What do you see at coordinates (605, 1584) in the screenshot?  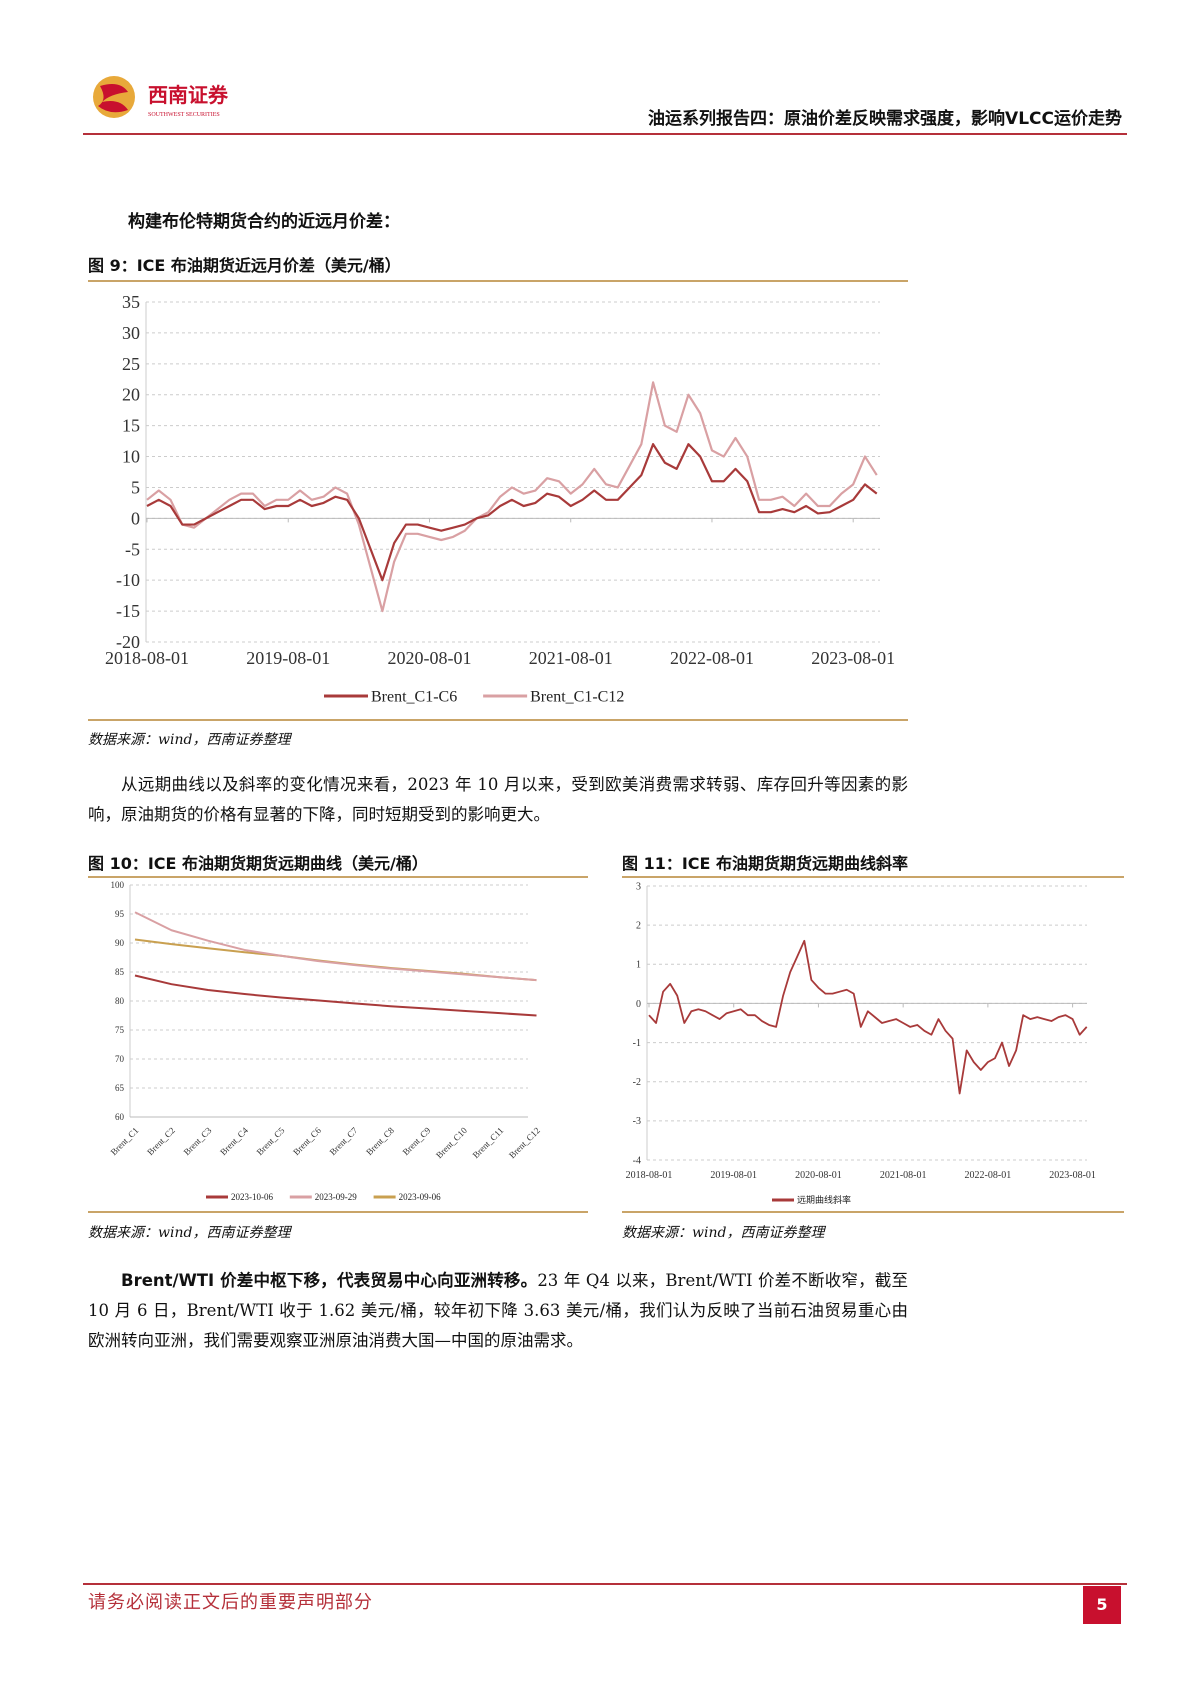 I see `footer-divider` at bounding box center [605, 1584].